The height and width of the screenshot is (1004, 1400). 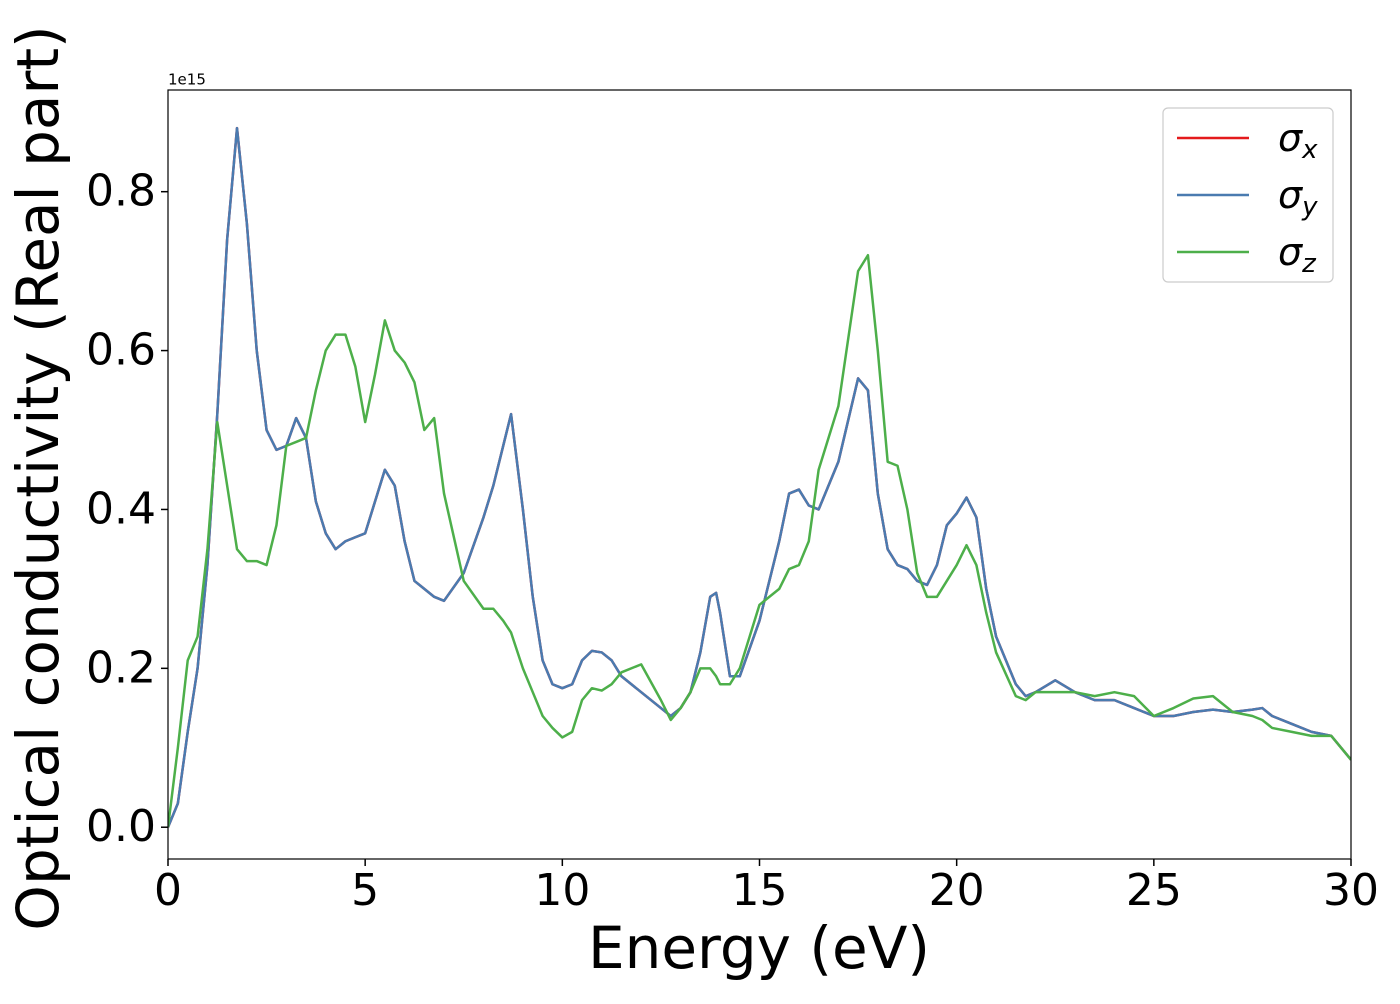 I want to click on legend-label: σz, so click(x=1297, y=254).